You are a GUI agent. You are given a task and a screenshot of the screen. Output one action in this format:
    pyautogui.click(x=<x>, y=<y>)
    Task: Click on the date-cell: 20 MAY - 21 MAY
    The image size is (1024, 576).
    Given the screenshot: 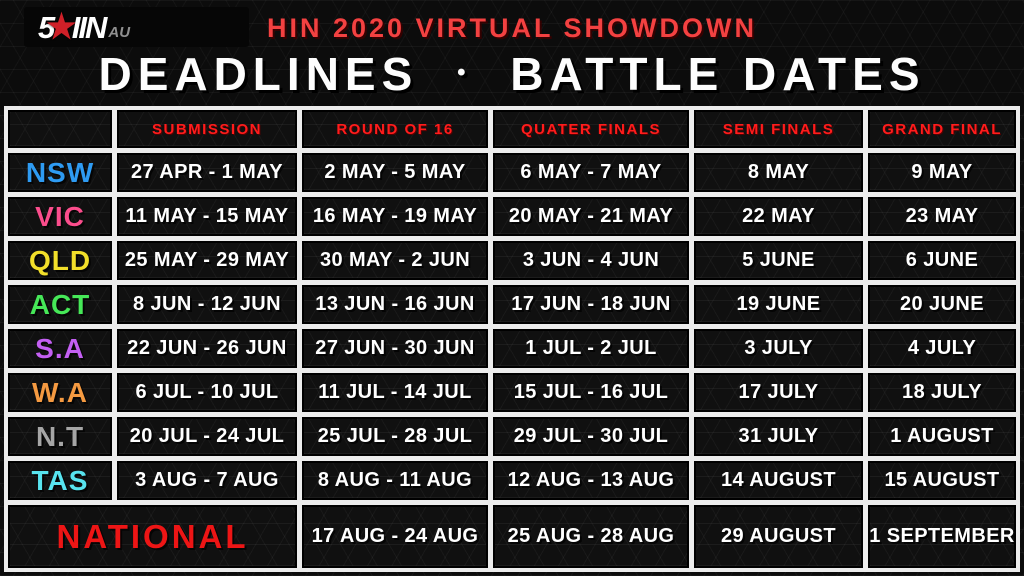 What is the action you would take?
    pyautogui.click(x=591, y=216)
    